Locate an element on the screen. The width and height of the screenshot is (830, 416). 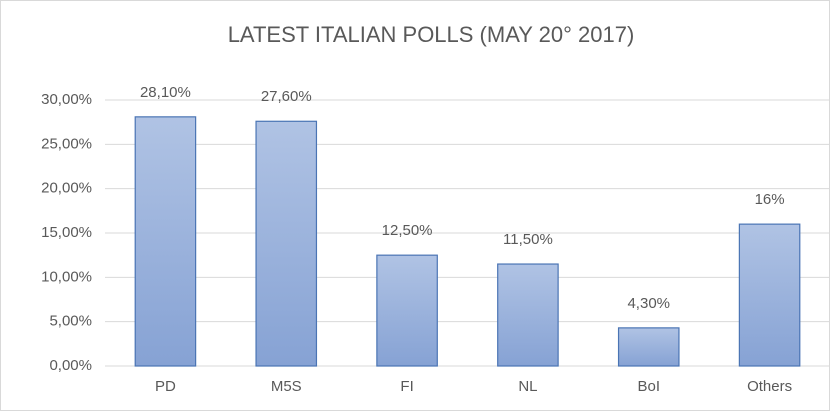
y-tick-label: 20,00% is located at coordinates (66, 188).